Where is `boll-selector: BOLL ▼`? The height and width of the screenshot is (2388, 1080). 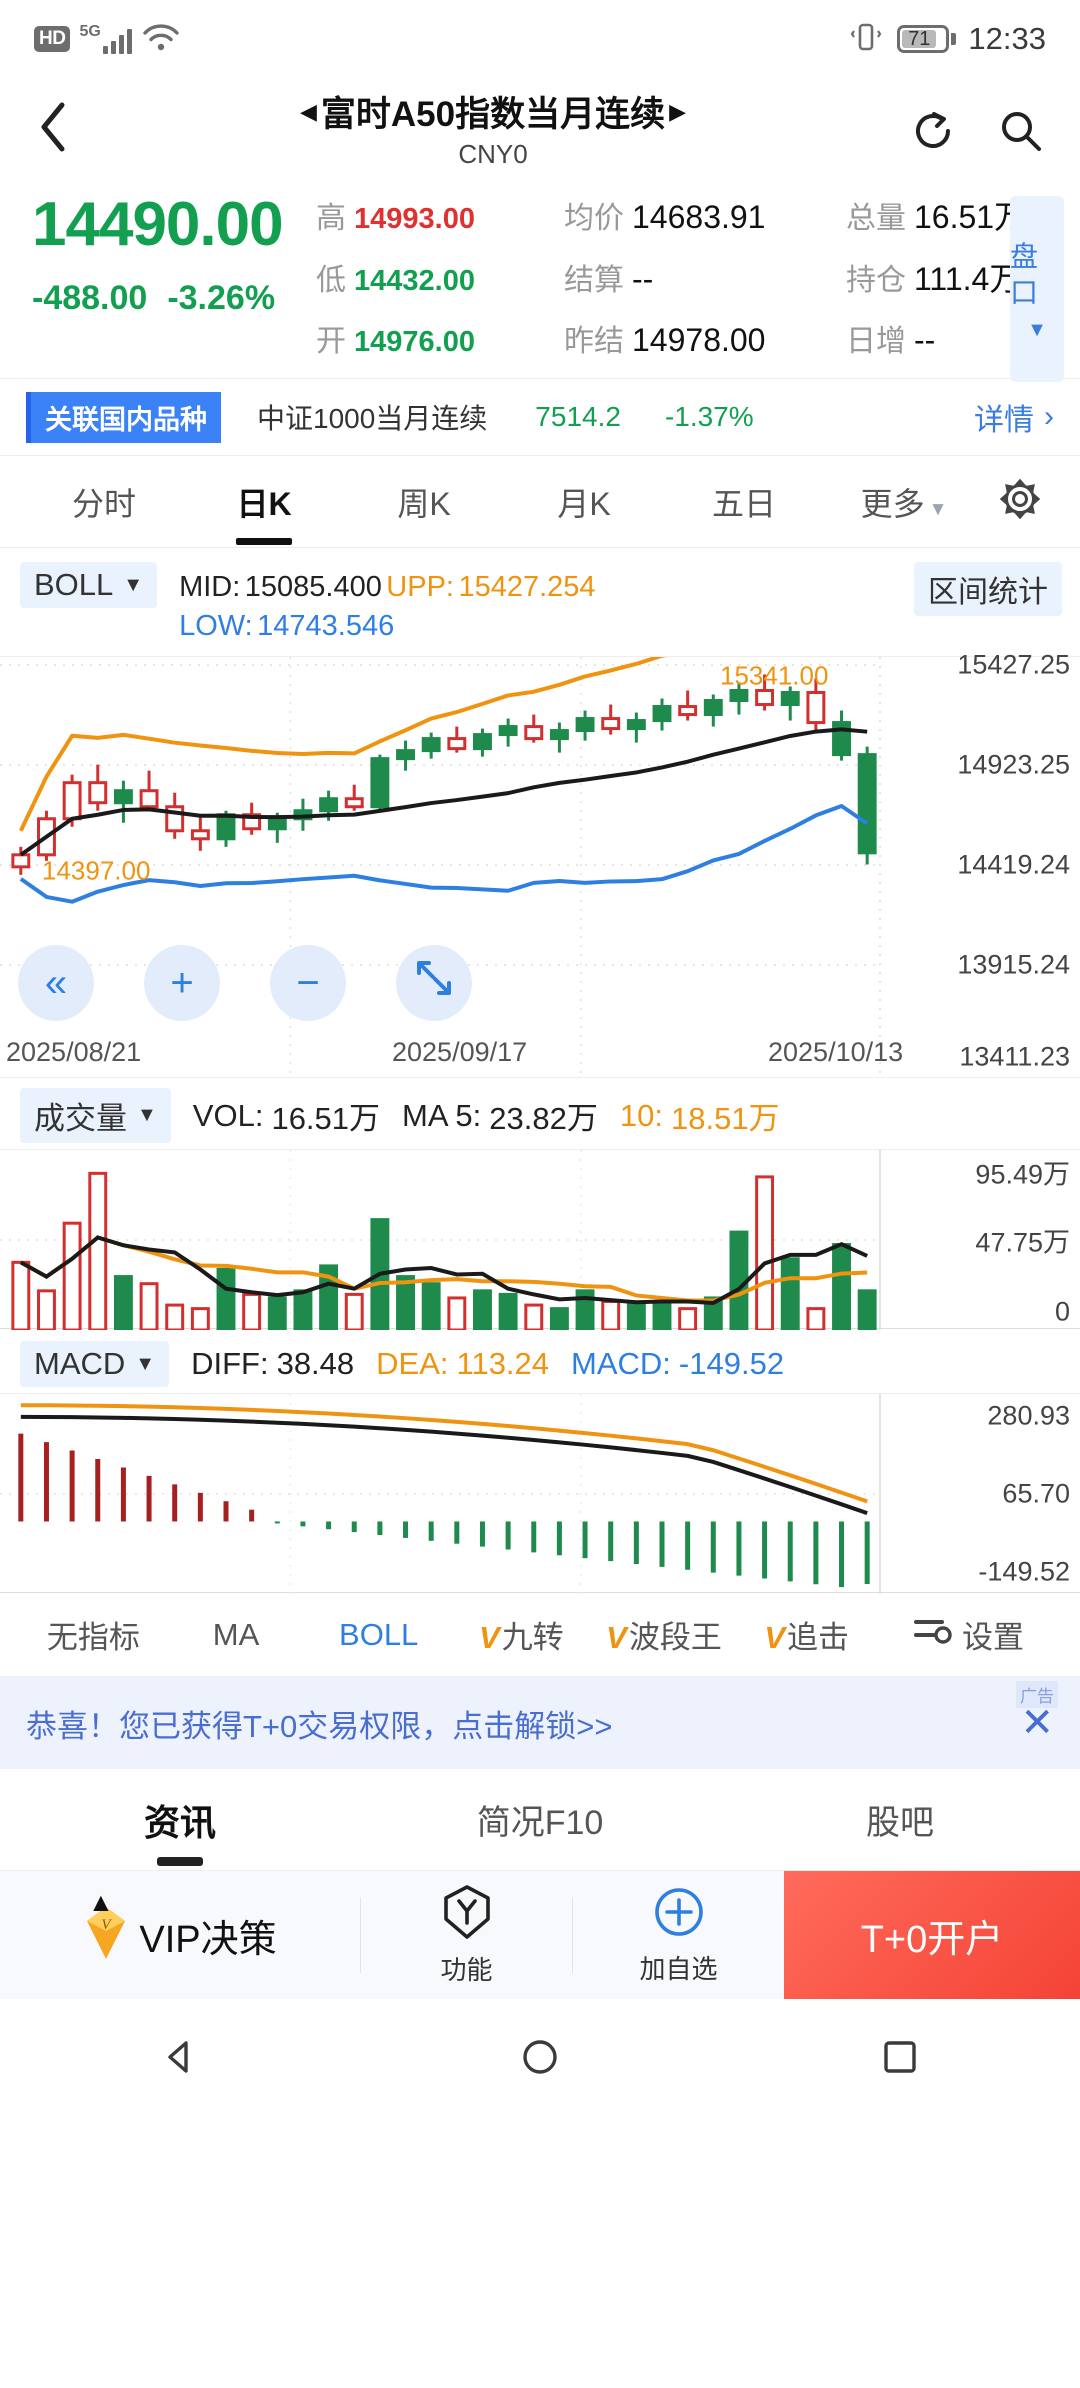
boll-selector: BOLL ▼ is located at coordinates (89, 585).